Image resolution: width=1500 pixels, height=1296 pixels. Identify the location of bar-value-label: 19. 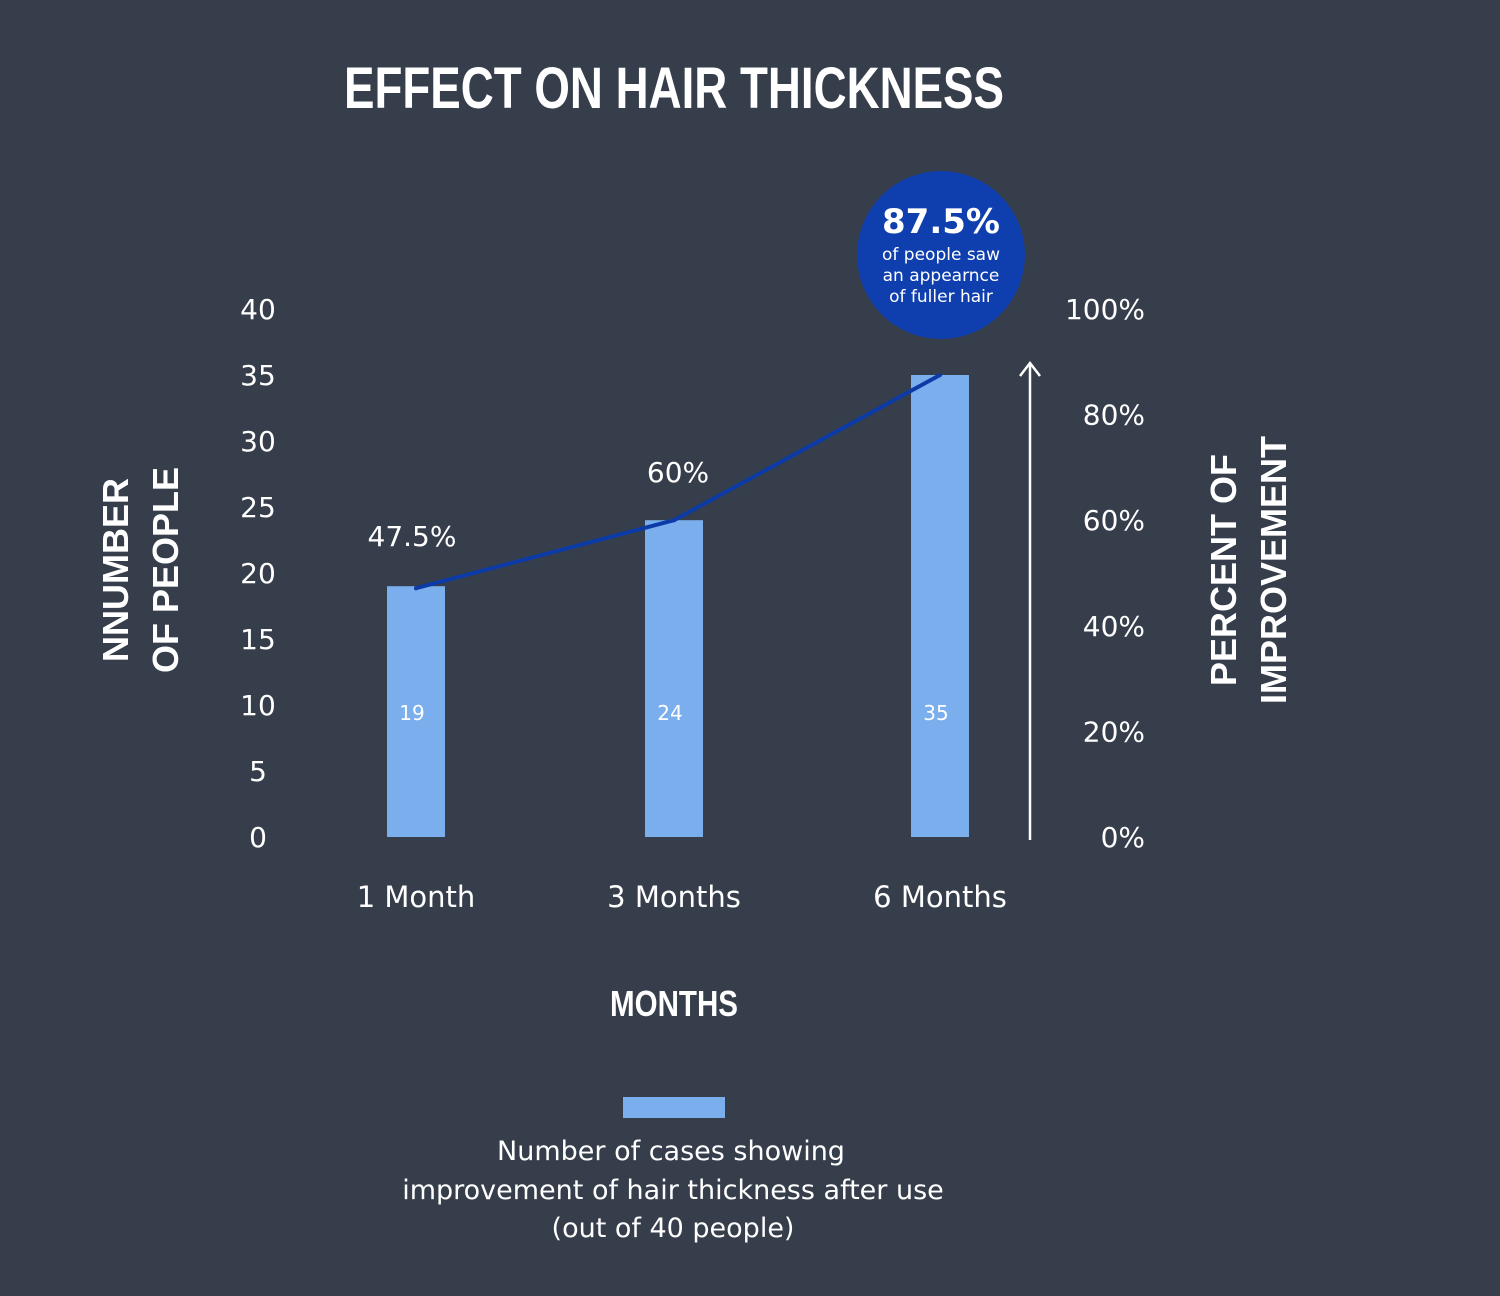
(411, 713).